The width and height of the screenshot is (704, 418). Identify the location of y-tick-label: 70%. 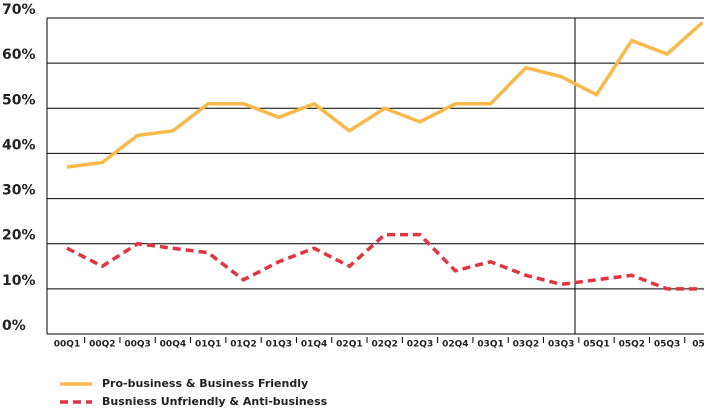
(19, 10).